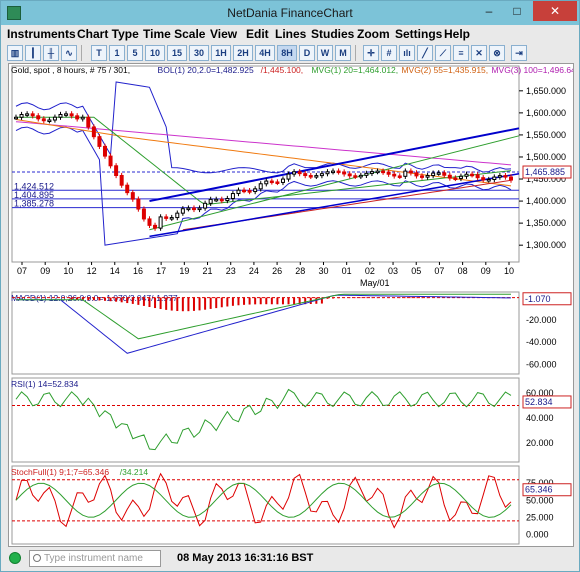 The image size is (580, 572). What do you see at coordinates (108, 34) in the screenshot?
I see `menu-chart-type: Chart Type` at bounding box center [108, 34].